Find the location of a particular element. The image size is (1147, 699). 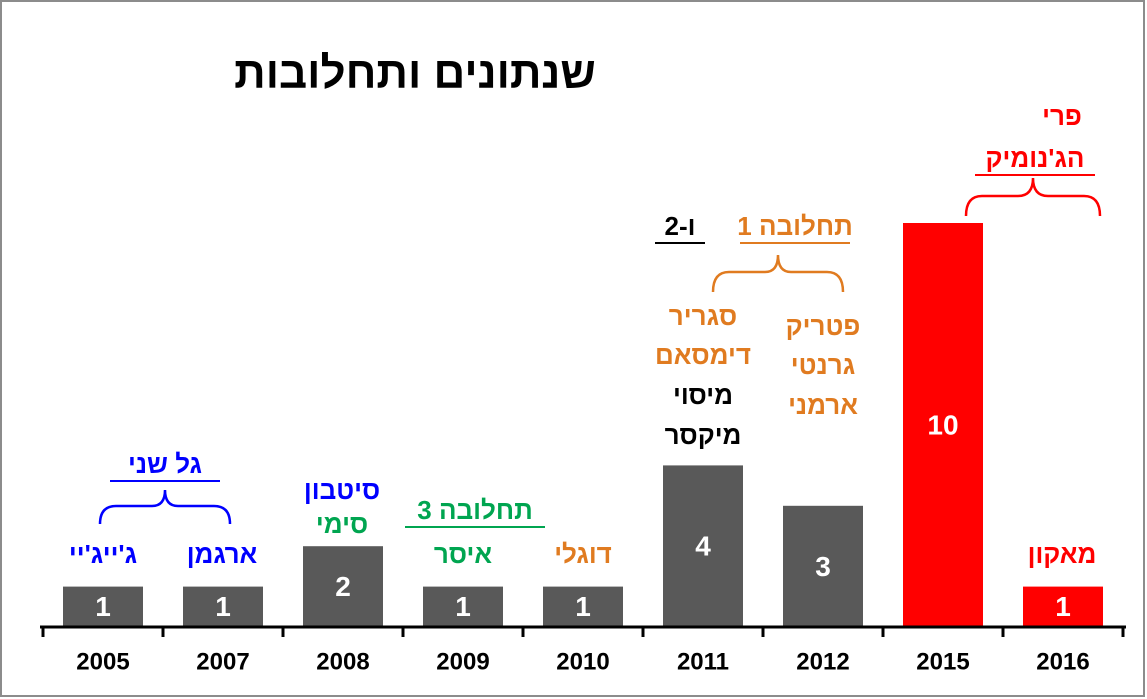

x-tick-label: 2011 is located at coordinates (703, 661).